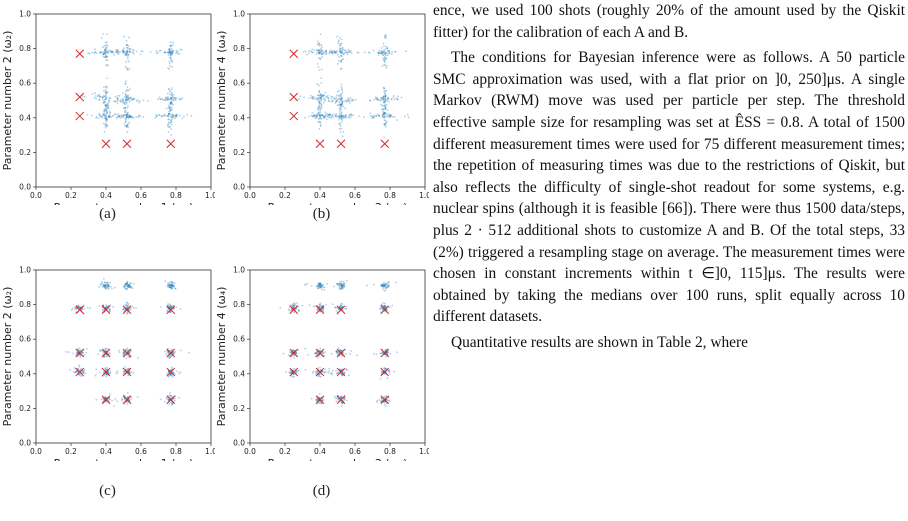  Describe the element at coordinates (320, 451) in the screenshot. I see `x-tick-label: 0.4` at that location.